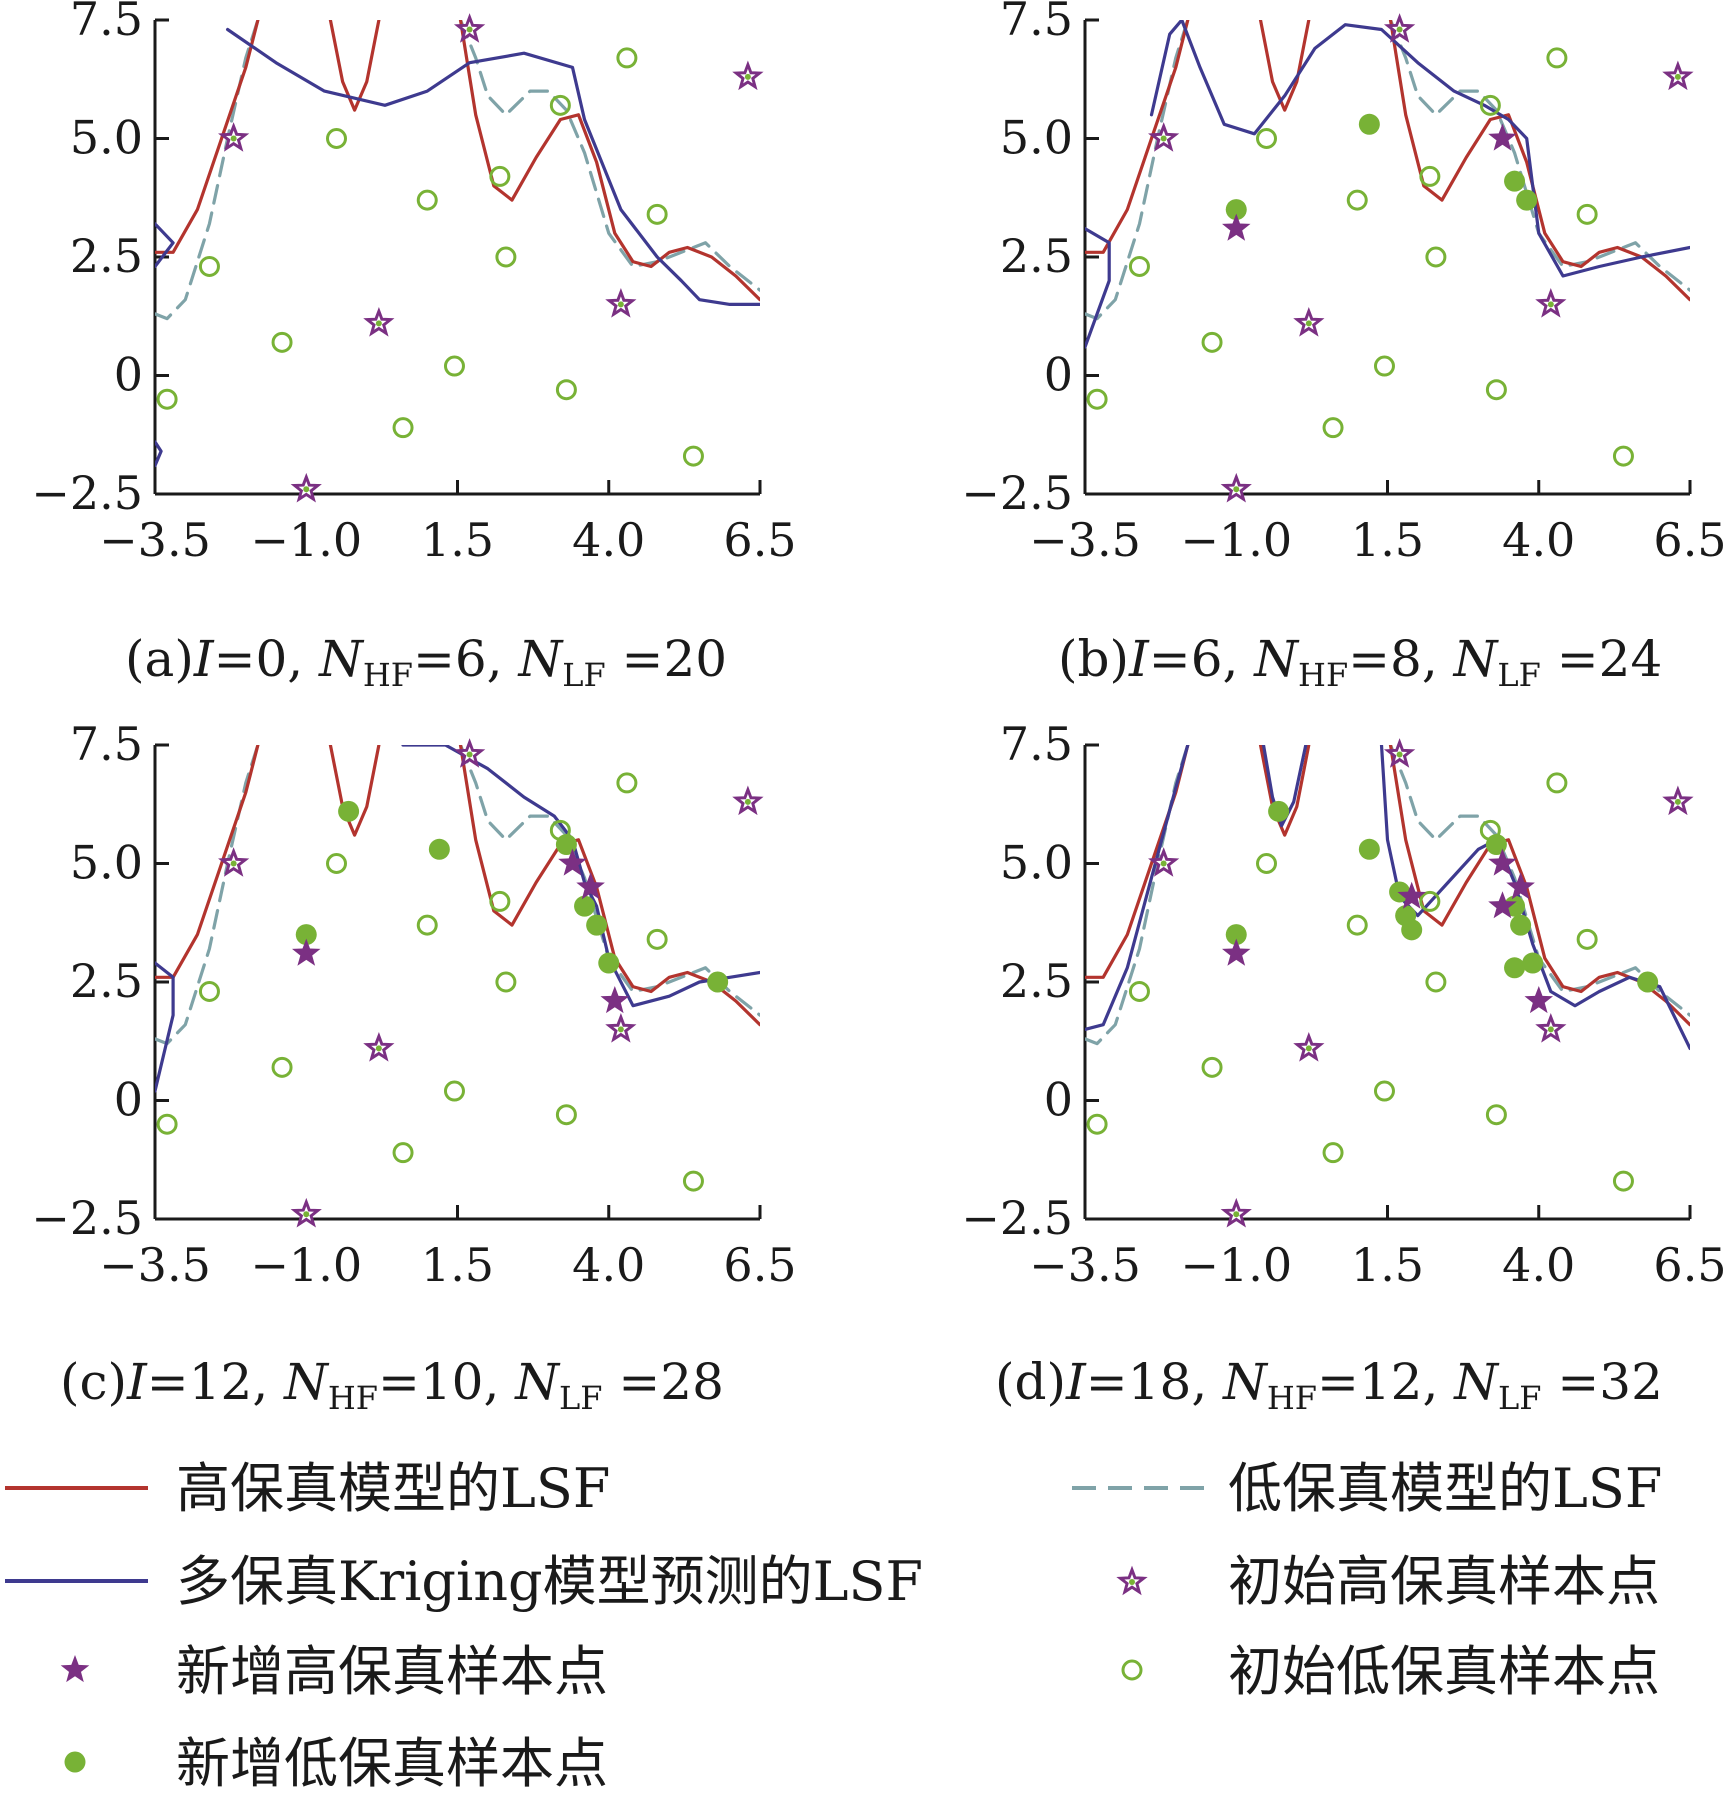  I want to click on panel-caption: (c)I=12, NHF=10, NLF =28, so click(392, 1385).